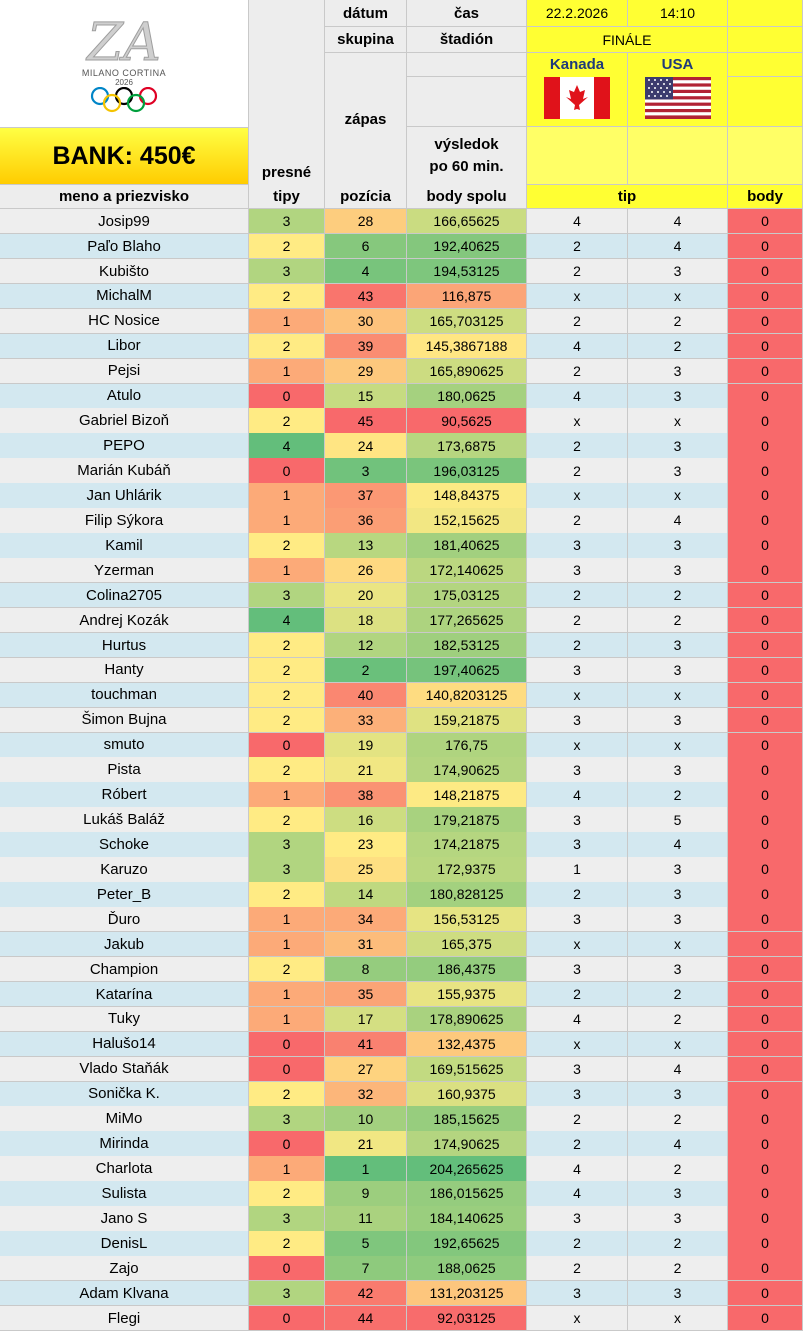 This screenshot has width=803, height=1334. Describe the element at coordinates (124, 1318) in the screenshot. I see `cell-name: Flegi` at that location.